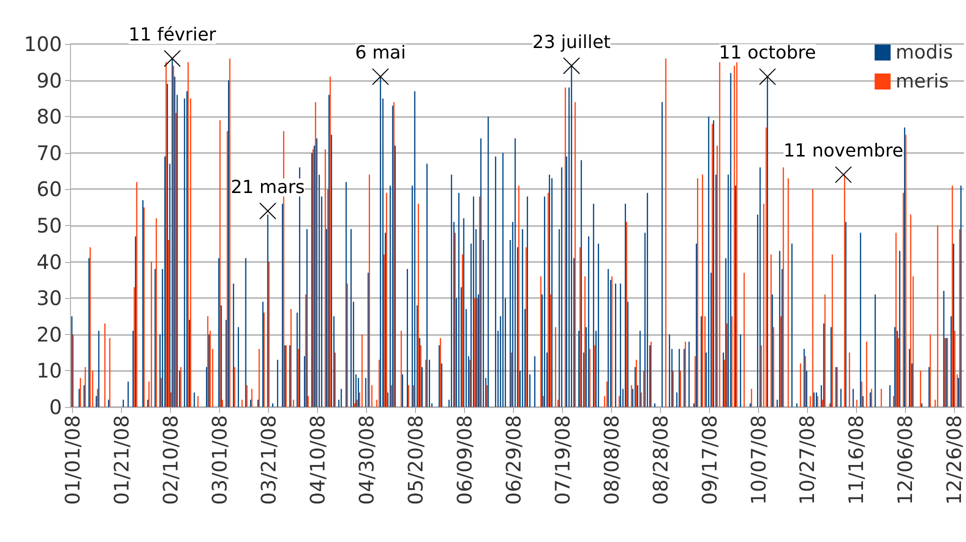 Image resolution: width=966 pixels, height=542 pixels. What do you see at coordinates (464, 460) in the screenshot?
I see `x-tick-label: 06/09/08` at bounding box center [464, 460].